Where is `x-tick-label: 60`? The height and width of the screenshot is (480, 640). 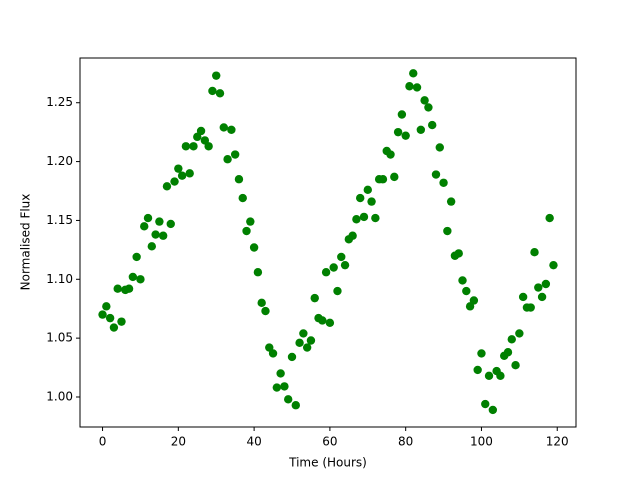
x-tick-label: 60 is located at coordinates (329, 442).